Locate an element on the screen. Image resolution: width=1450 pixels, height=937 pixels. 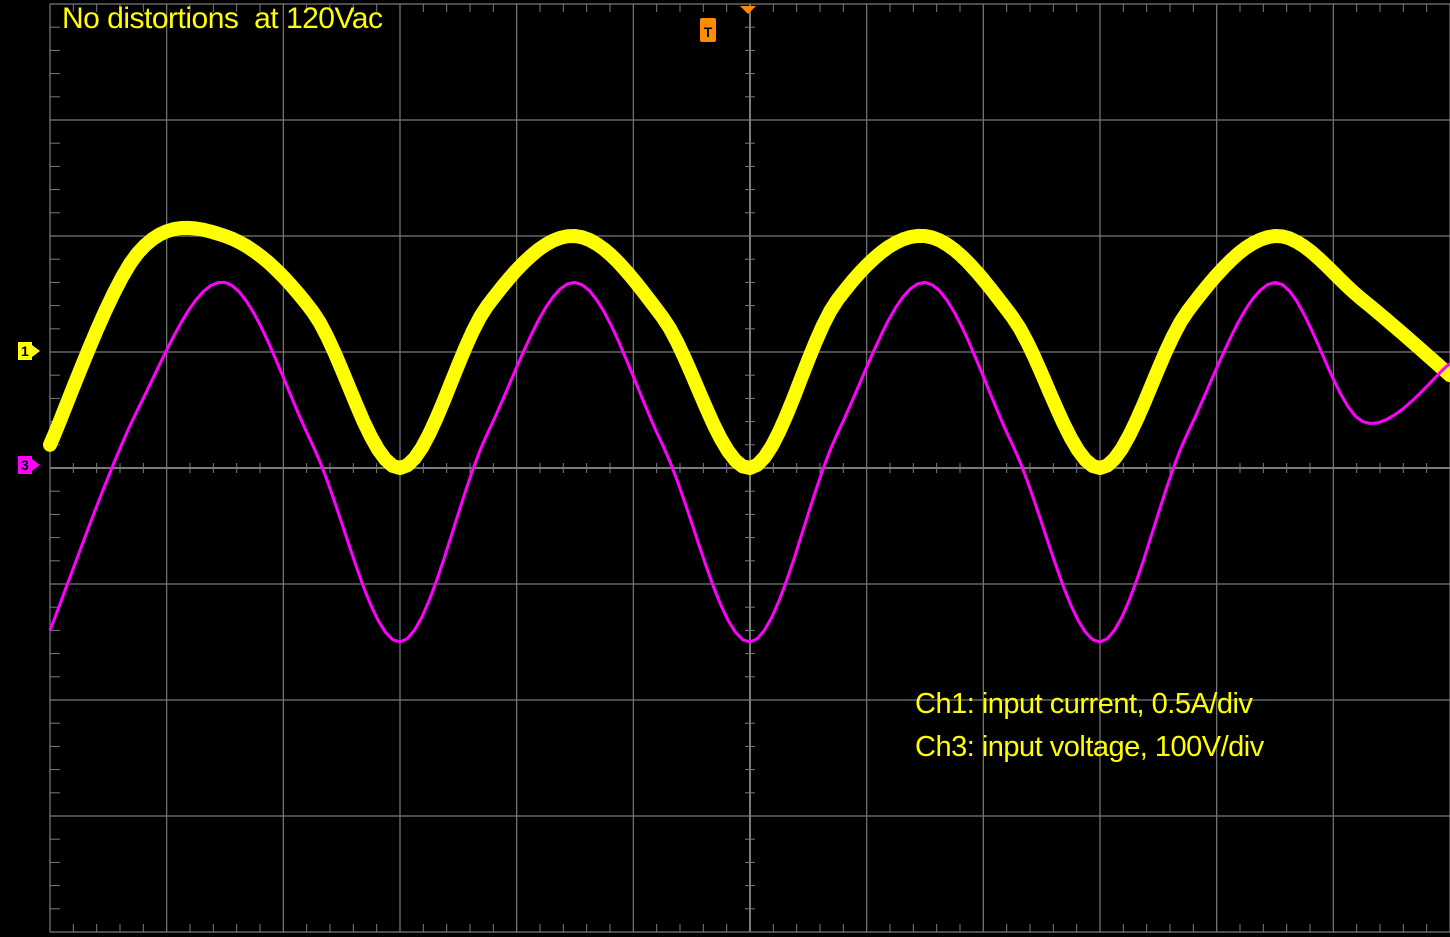
ch1-ground-marker: 1 is located at coordinates (29, 351).